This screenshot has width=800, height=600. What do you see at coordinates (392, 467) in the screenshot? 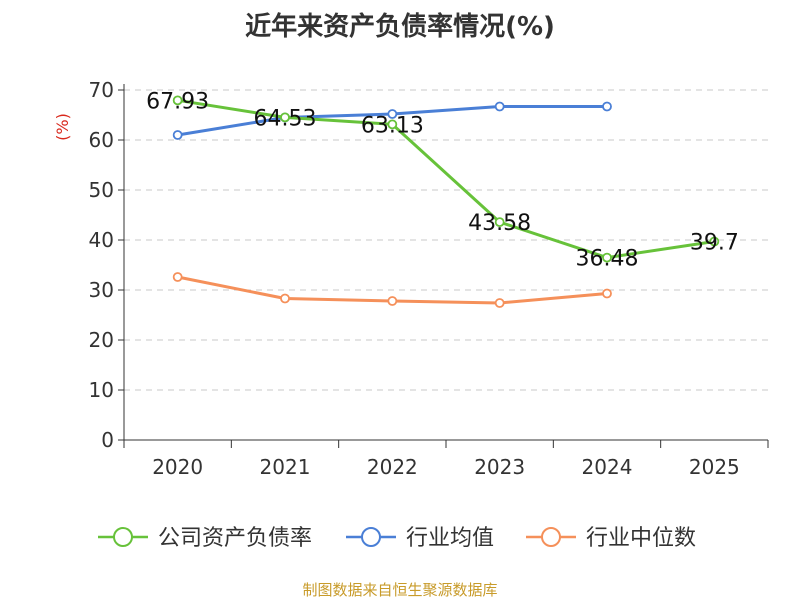
I see `x-tick-label: 2022` at bounding box center [392, 467].